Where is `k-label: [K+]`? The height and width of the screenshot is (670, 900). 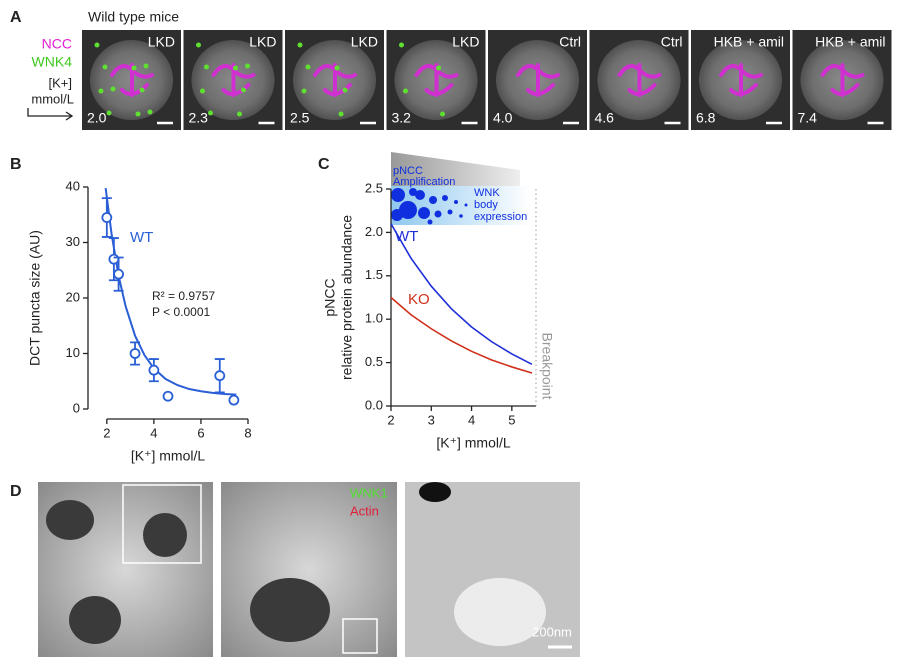
k-label: [K+] is located at coordinates (61, 82).